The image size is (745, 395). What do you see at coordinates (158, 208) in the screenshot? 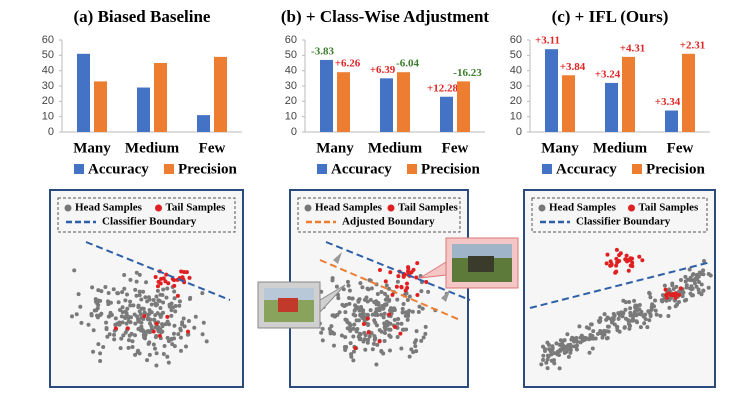
I see `legend-dot` at bounding box center [158, 208].